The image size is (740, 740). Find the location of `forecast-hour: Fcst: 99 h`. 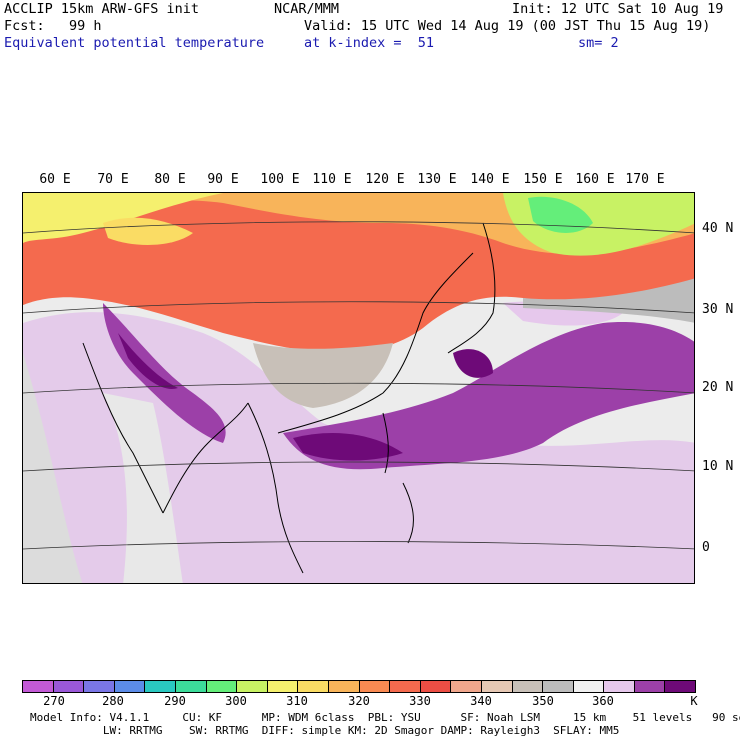

forecast-hour: Fcst: 99 h is located at coordinates (53, 26).